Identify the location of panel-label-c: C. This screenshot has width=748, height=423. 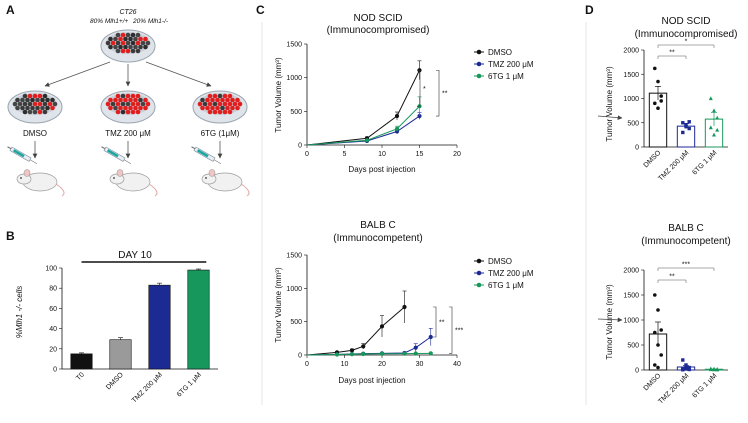
(260, 10).